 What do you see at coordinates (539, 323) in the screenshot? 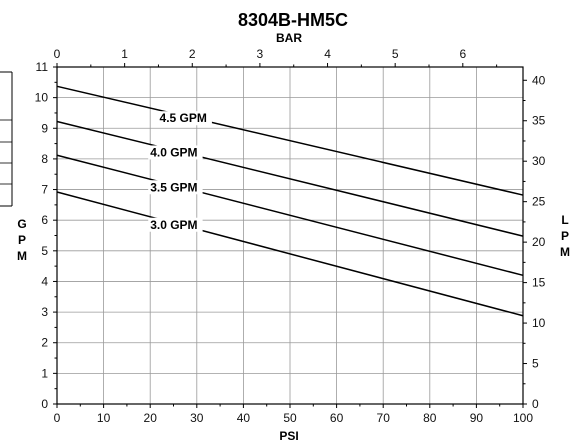
I see `y2-tick-label: 10` at bounding box center [539, 323].